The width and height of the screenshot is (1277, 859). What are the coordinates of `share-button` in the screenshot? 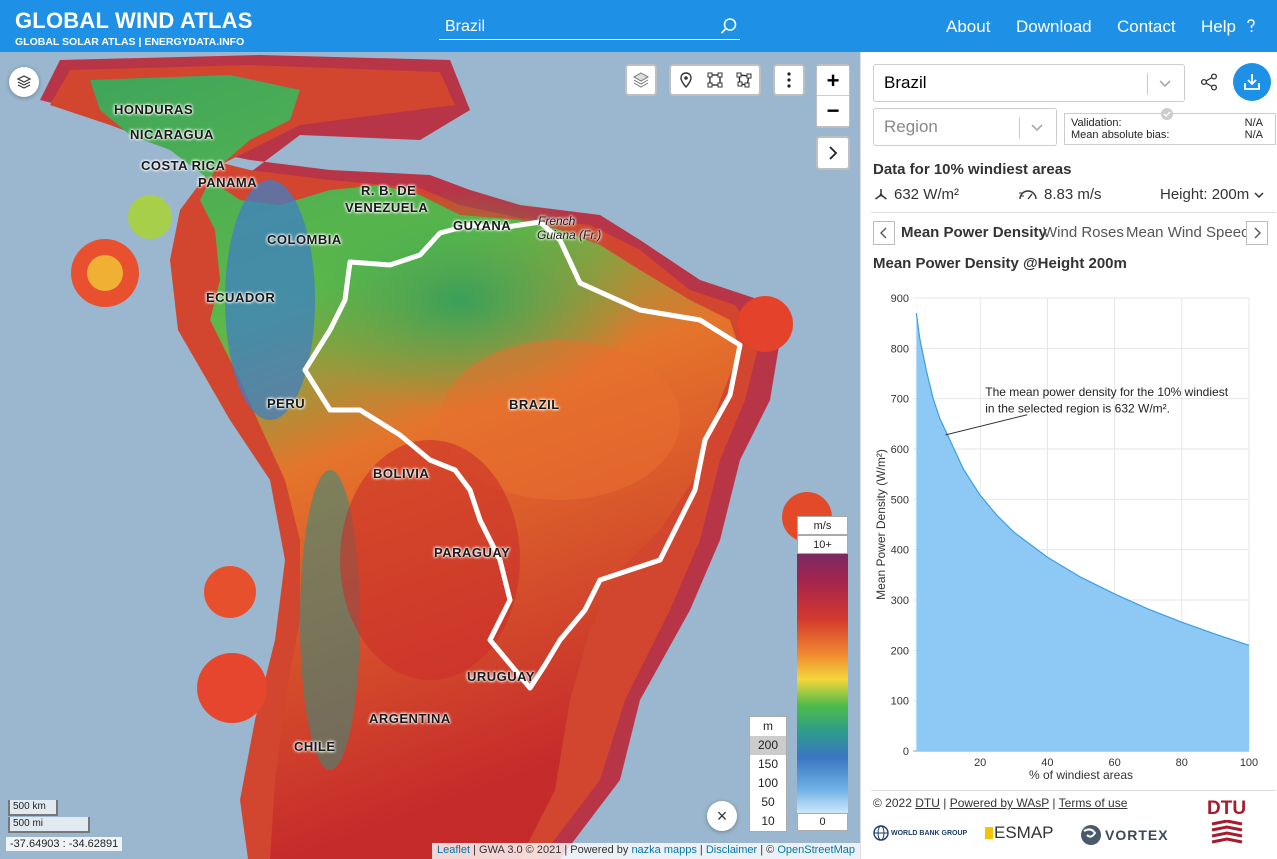 It's located at (1209, 82).